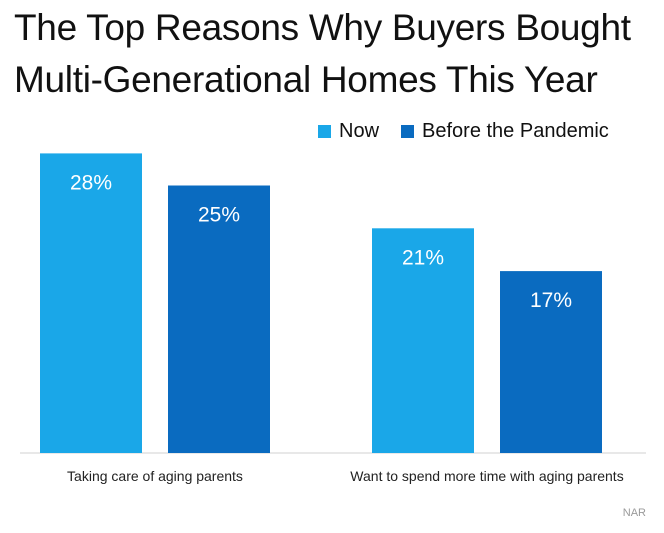  What do you see at coordinates (155, 476) in the screenshot?
I see `category-label-0: Taking care of aging parents` at bounding box center [155, 476].